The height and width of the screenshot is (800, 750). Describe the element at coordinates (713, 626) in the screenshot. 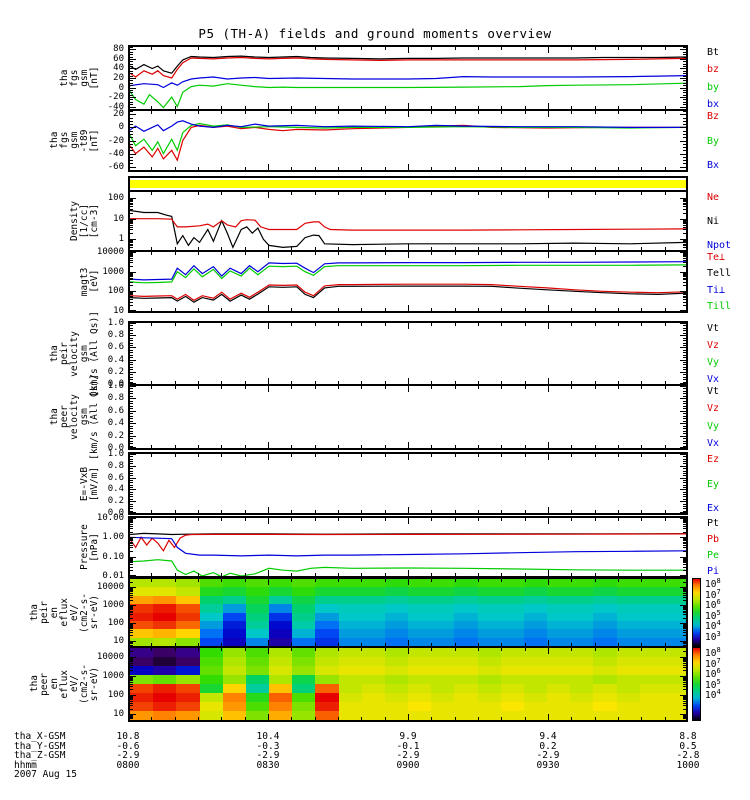

I see `colorbar-tick-label: 104` at that location.